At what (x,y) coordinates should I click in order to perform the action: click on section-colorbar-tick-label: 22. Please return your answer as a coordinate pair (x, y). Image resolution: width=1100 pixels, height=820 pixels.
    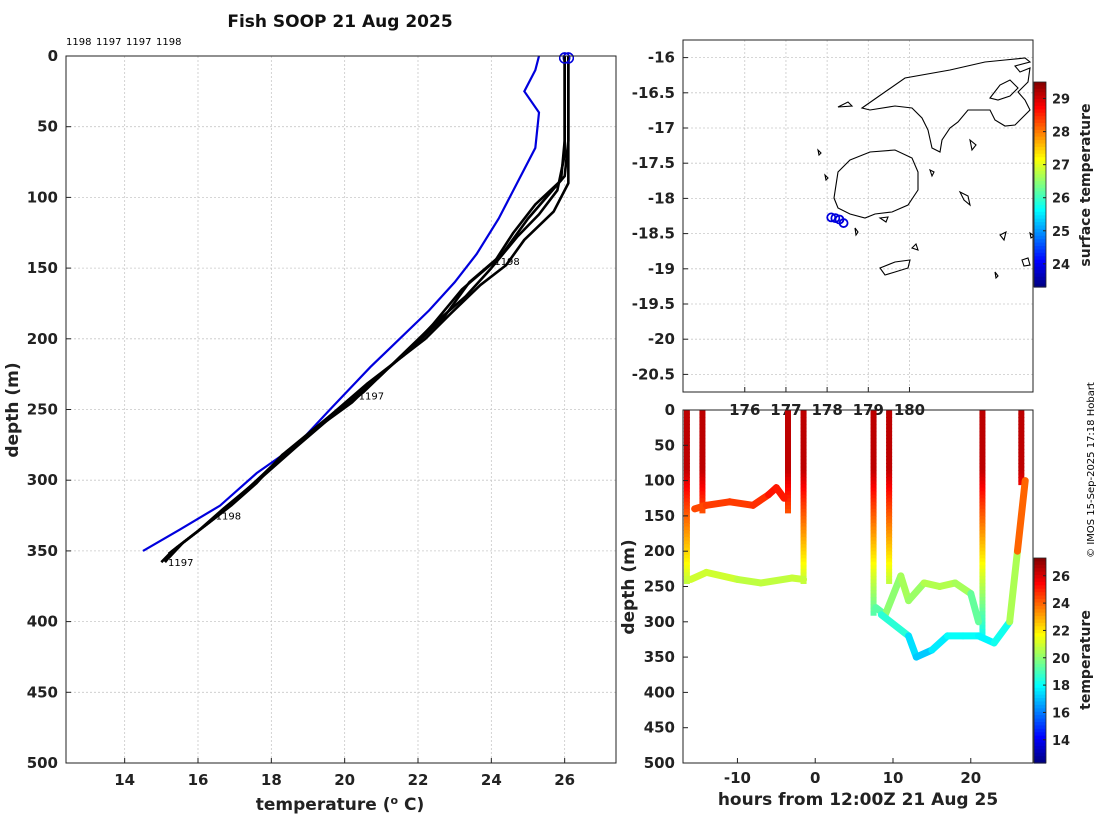
    Looking at the image, I should click on (1061, 631).